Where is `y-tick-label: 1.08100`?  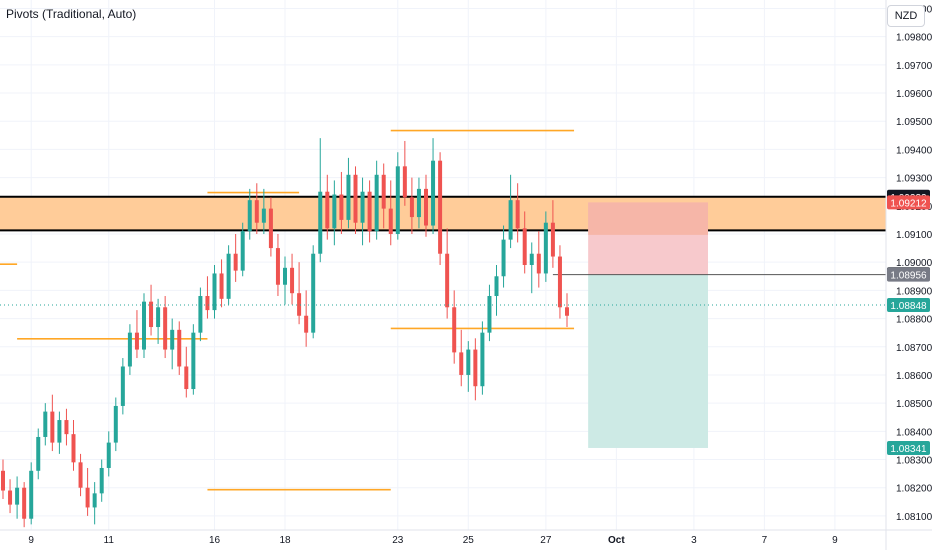
y-tick-label: 1.08100 is located at coordinates (914, 517).